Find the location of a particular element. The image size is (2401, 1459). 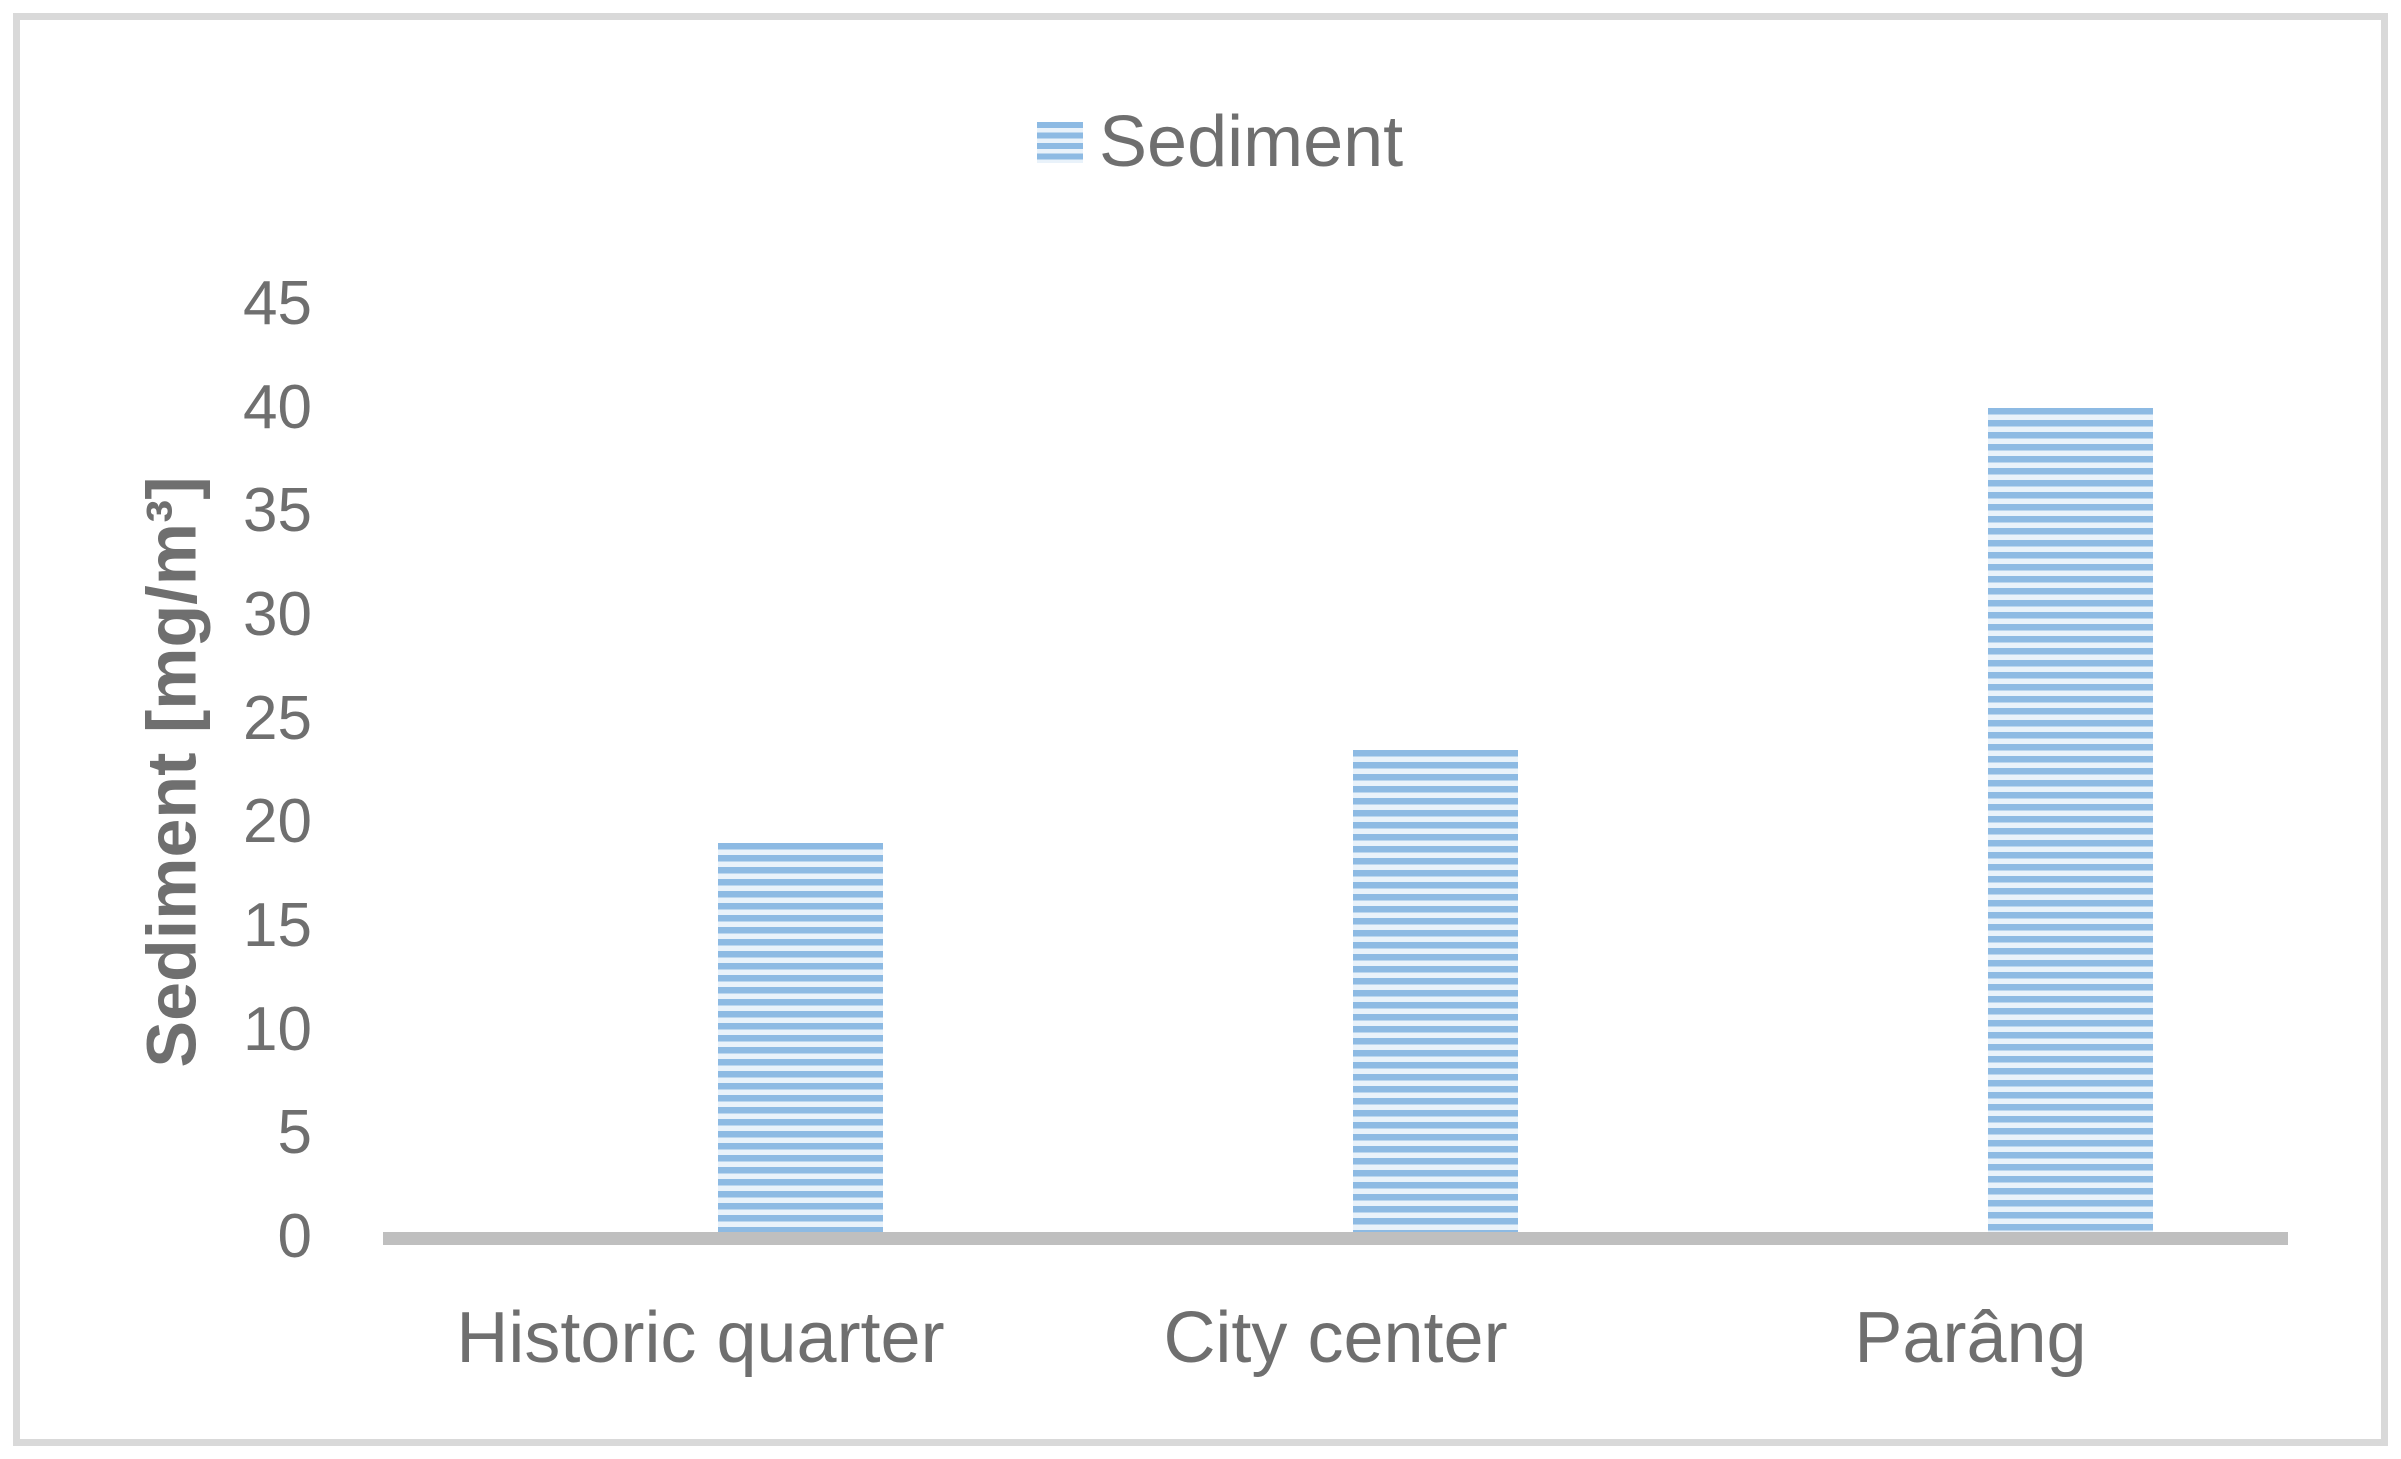

x-axis-line is located at coordinates (1335, 1238).